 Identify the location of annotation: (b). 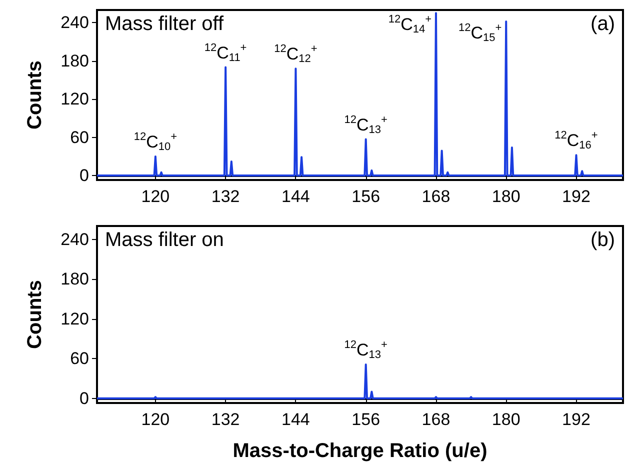
(603, 240).